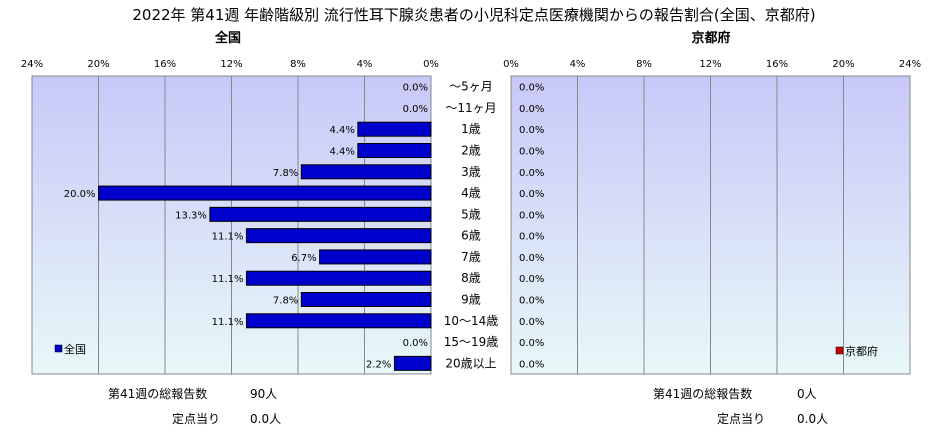  Describe the element at coordinates (231, 64) in the screenshot. I see `national-tick-label: 12%` at that location.